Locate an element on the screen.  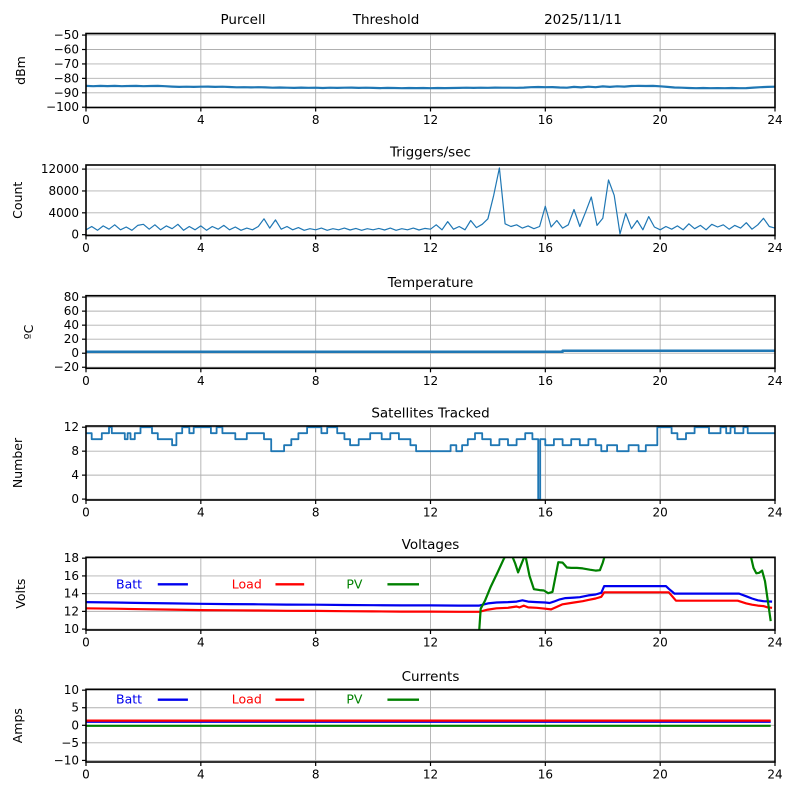
y-tick-label: −50 is located at coordinates (66, 35).